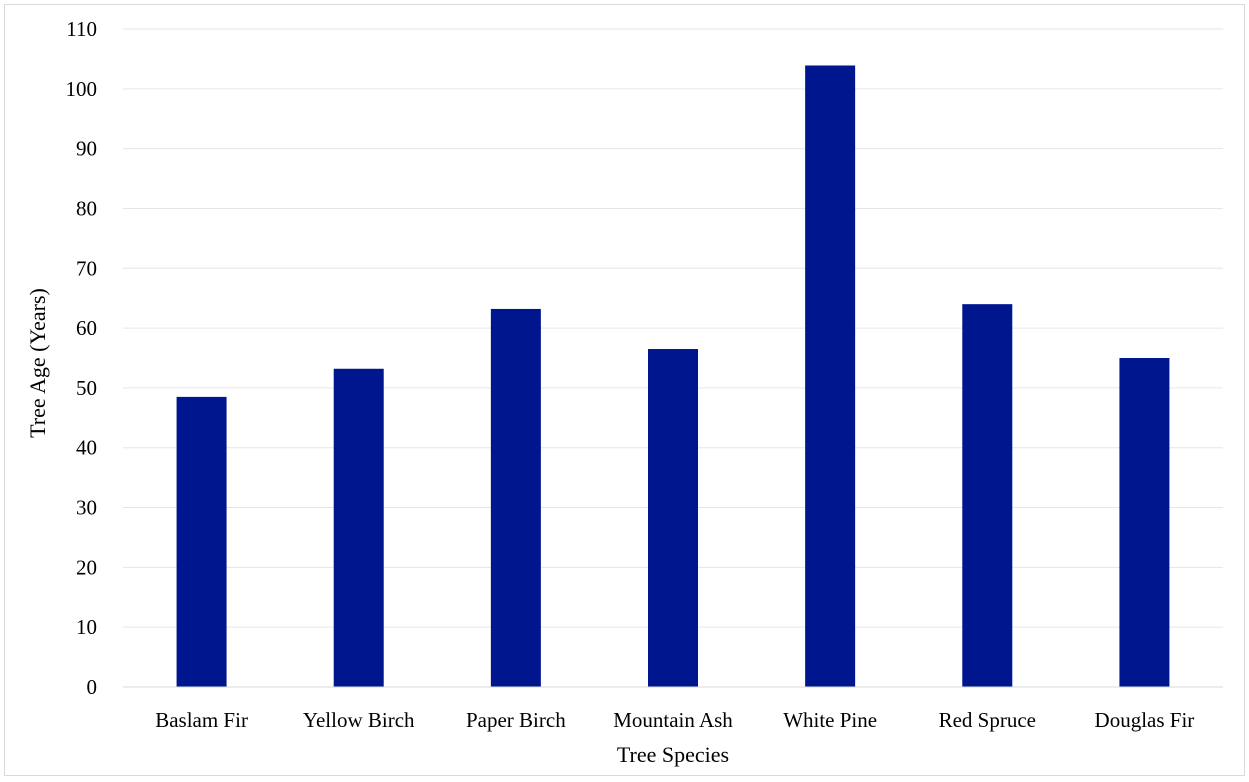 The width and height of the screenshot is (1249, 782). What do you see at coordinates (81, 29) in the screenshot?
I see `y-tick-label: 110` at bounding box center [81, 29].